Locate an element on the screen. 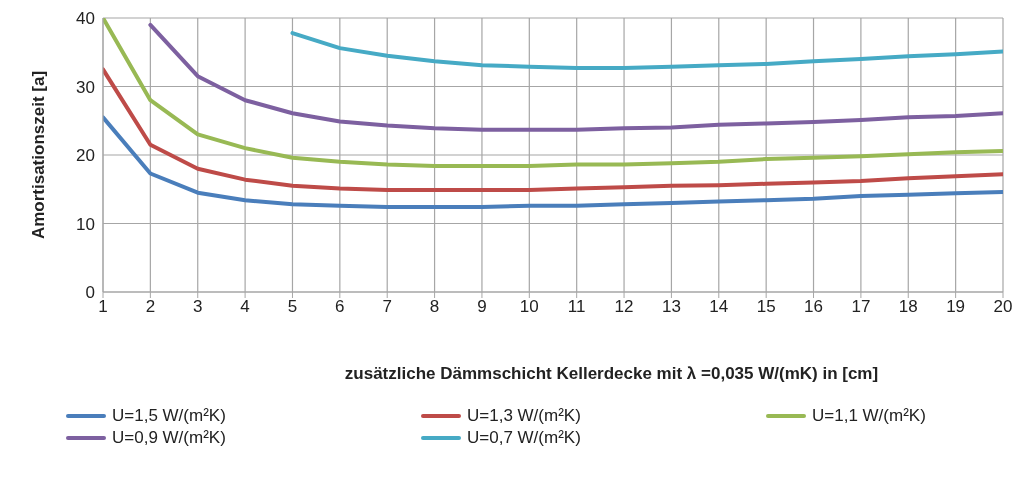 The image size is (1023, 488). x-tick-label: 3 is located at coordinates (198, 307).